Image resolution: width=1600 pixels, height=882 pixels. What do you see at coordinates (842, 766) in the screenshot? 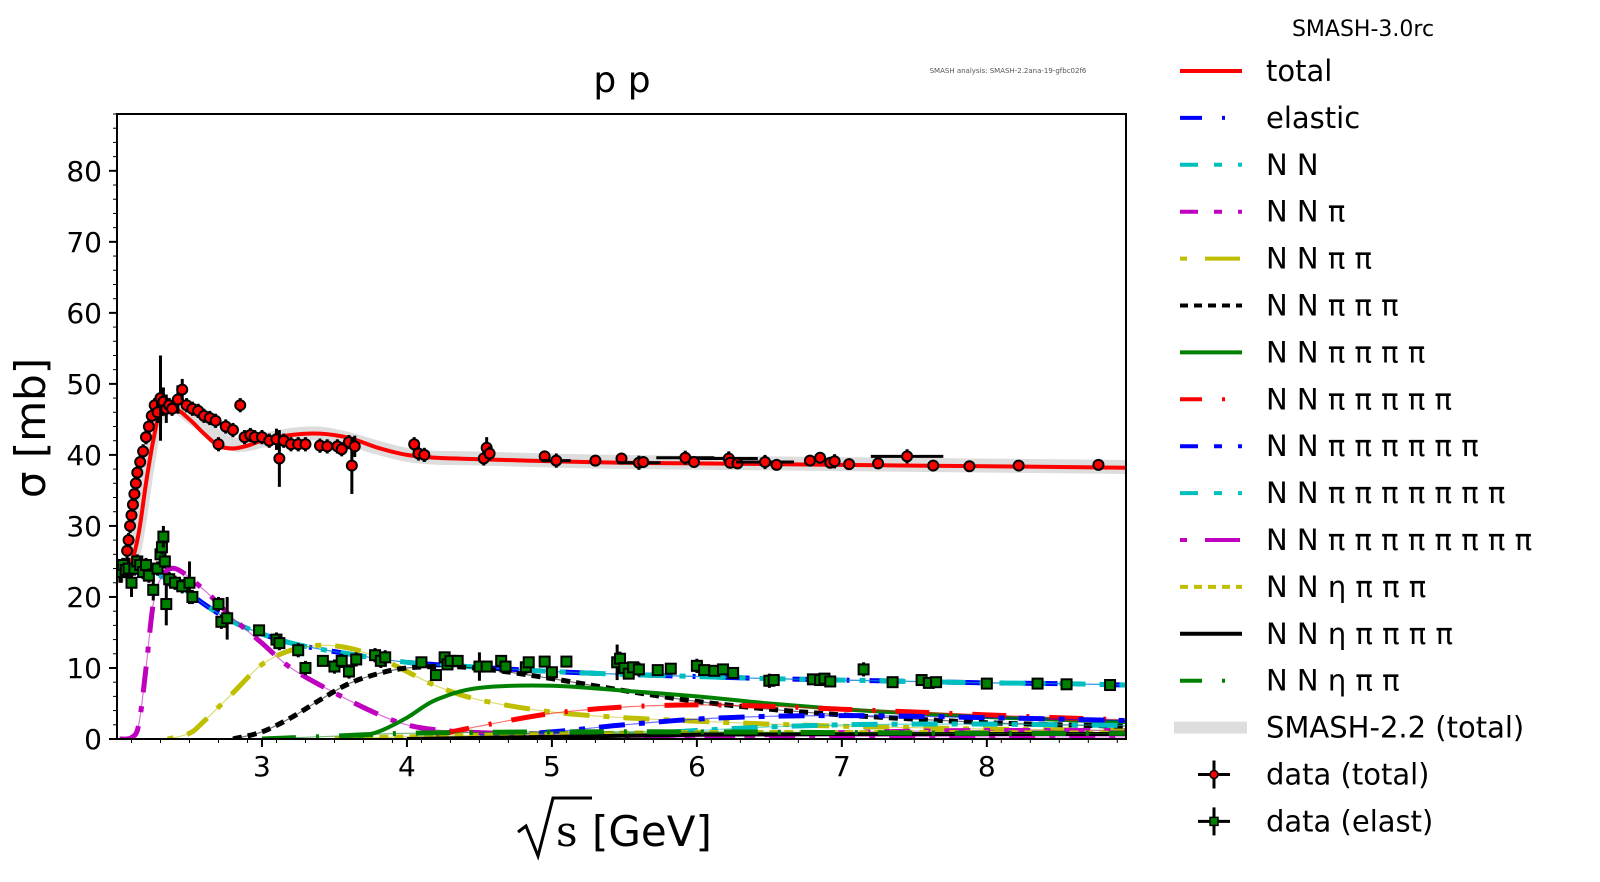
I see `x-tick-label: 7` at bounding box center [842, 766].